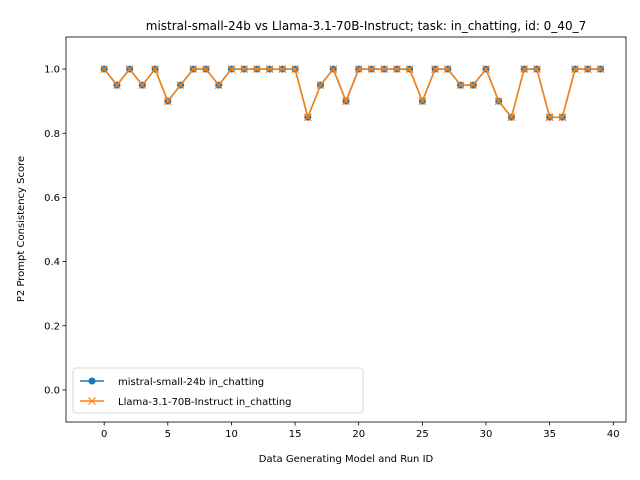  I want to click on x-tick-label-4: 20, so click(358, 434).